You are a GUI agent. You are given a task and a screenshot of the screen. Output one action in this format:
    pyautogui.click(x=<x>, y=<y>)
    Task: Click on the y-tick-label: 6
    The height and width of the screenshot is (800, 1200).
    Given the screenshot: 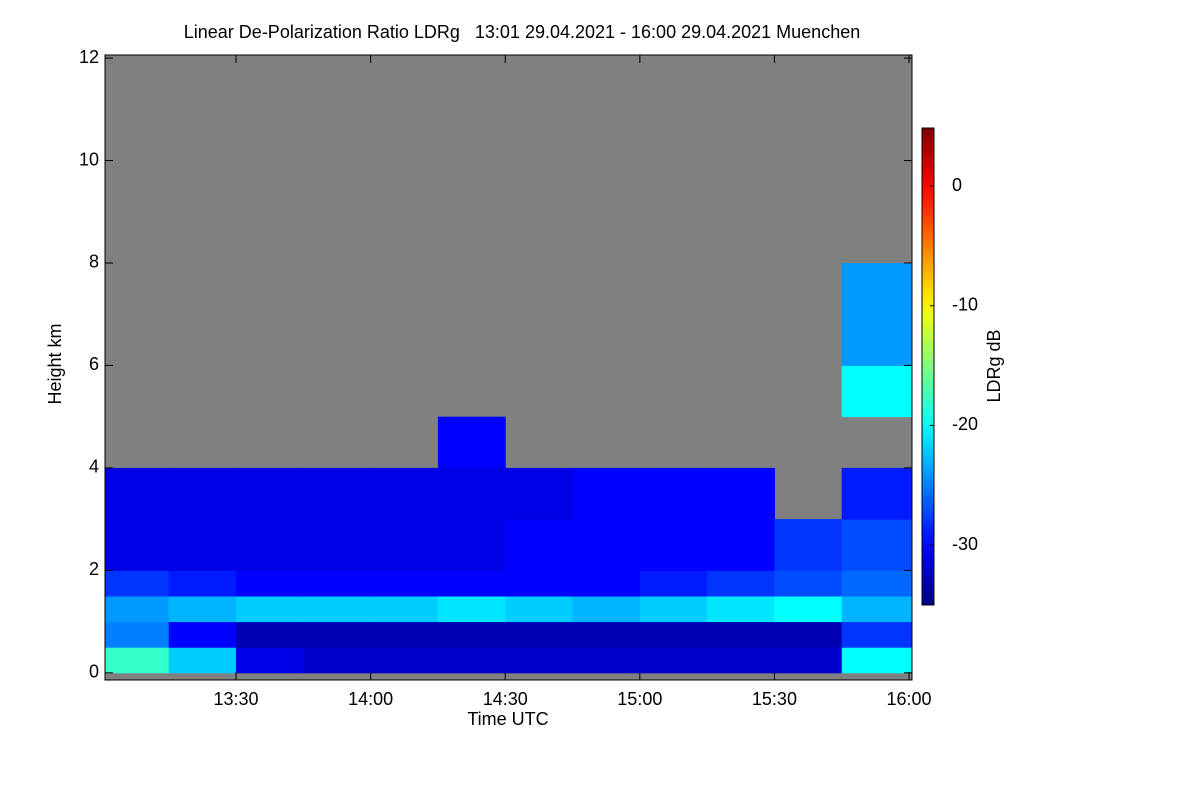 What is the action you would take?
    pyautogui.click(x=94, y=364)
    